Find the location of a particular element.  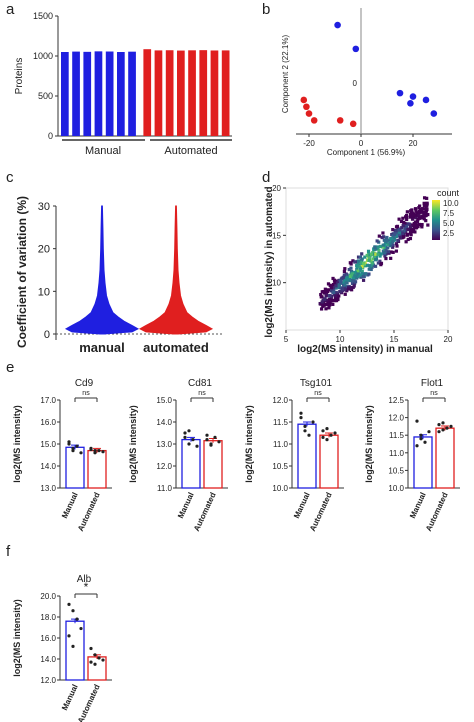

y-axis-label: log2(MS intensity) is located at coordinates (133, 444).